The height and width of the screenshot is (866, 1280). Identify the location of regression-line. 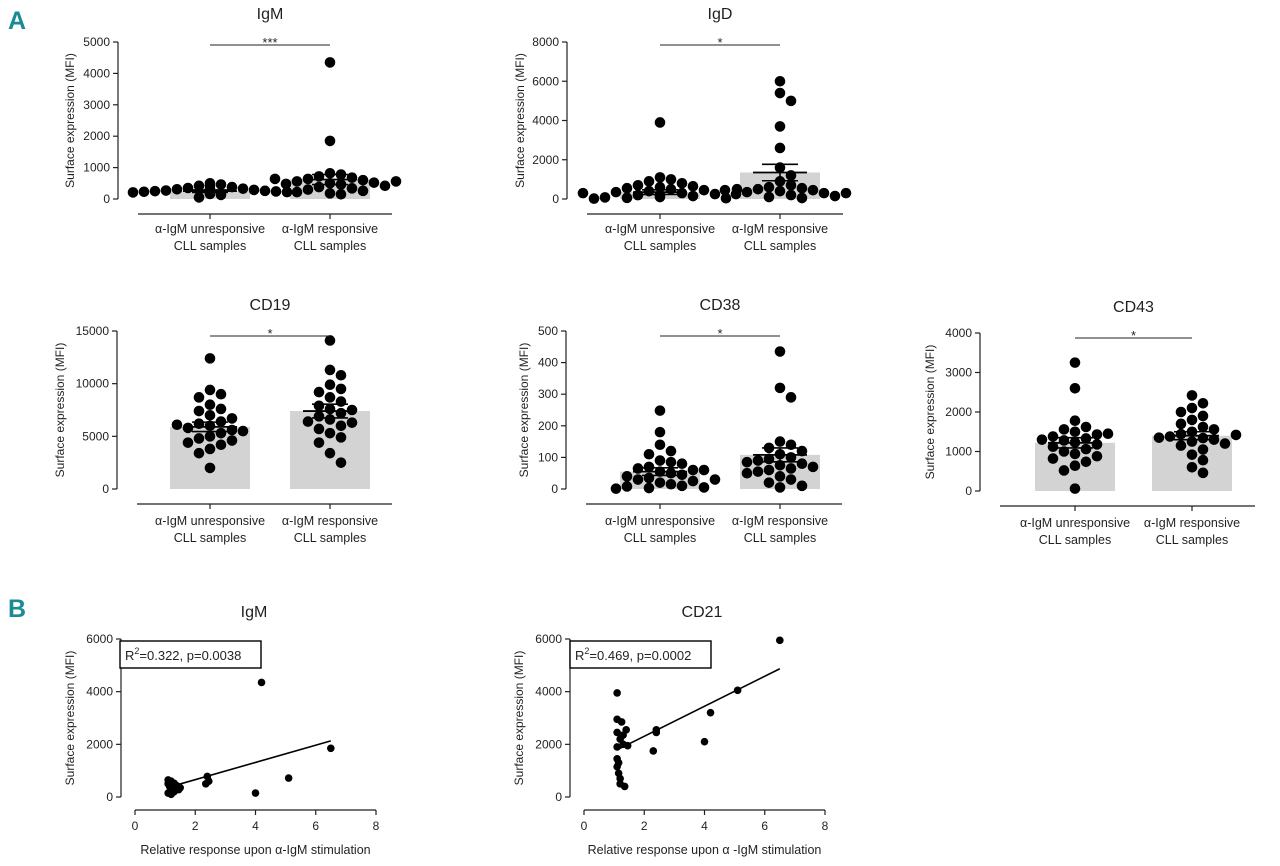
(700, 708).